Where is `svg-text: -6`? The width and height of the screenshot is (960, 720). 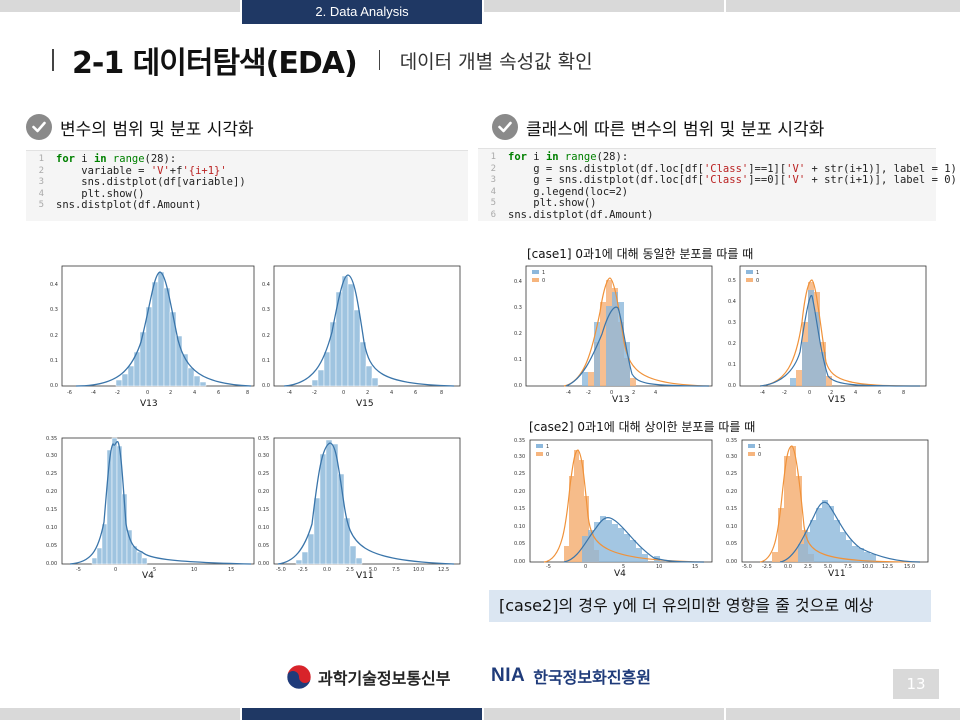
svg-text: -6 is located at coordinates (69, 393).